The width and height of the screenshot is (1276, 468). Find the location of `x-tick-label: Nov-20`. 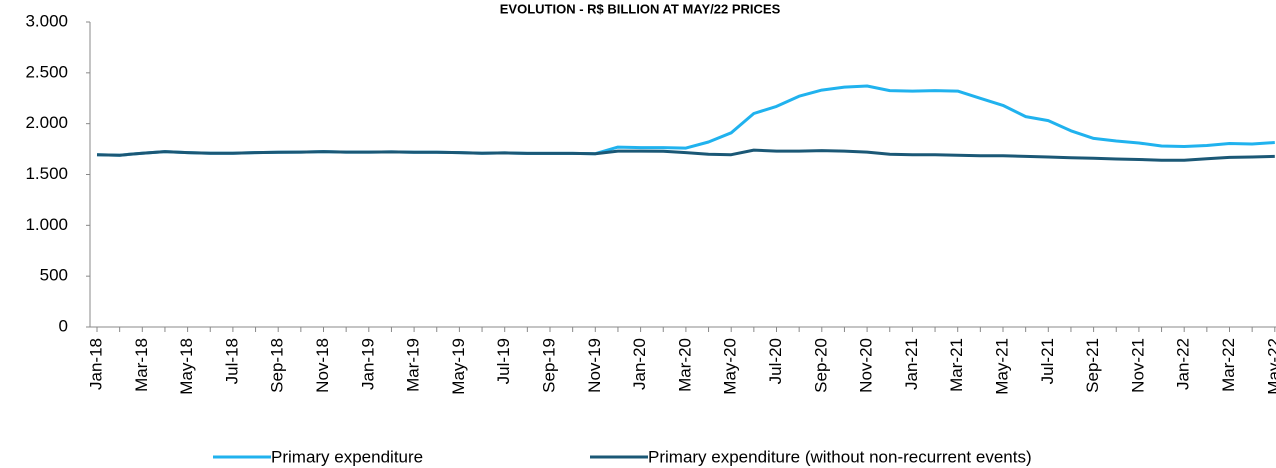

x-tick-label: Nov-20 is located at coordinates (866, 365).